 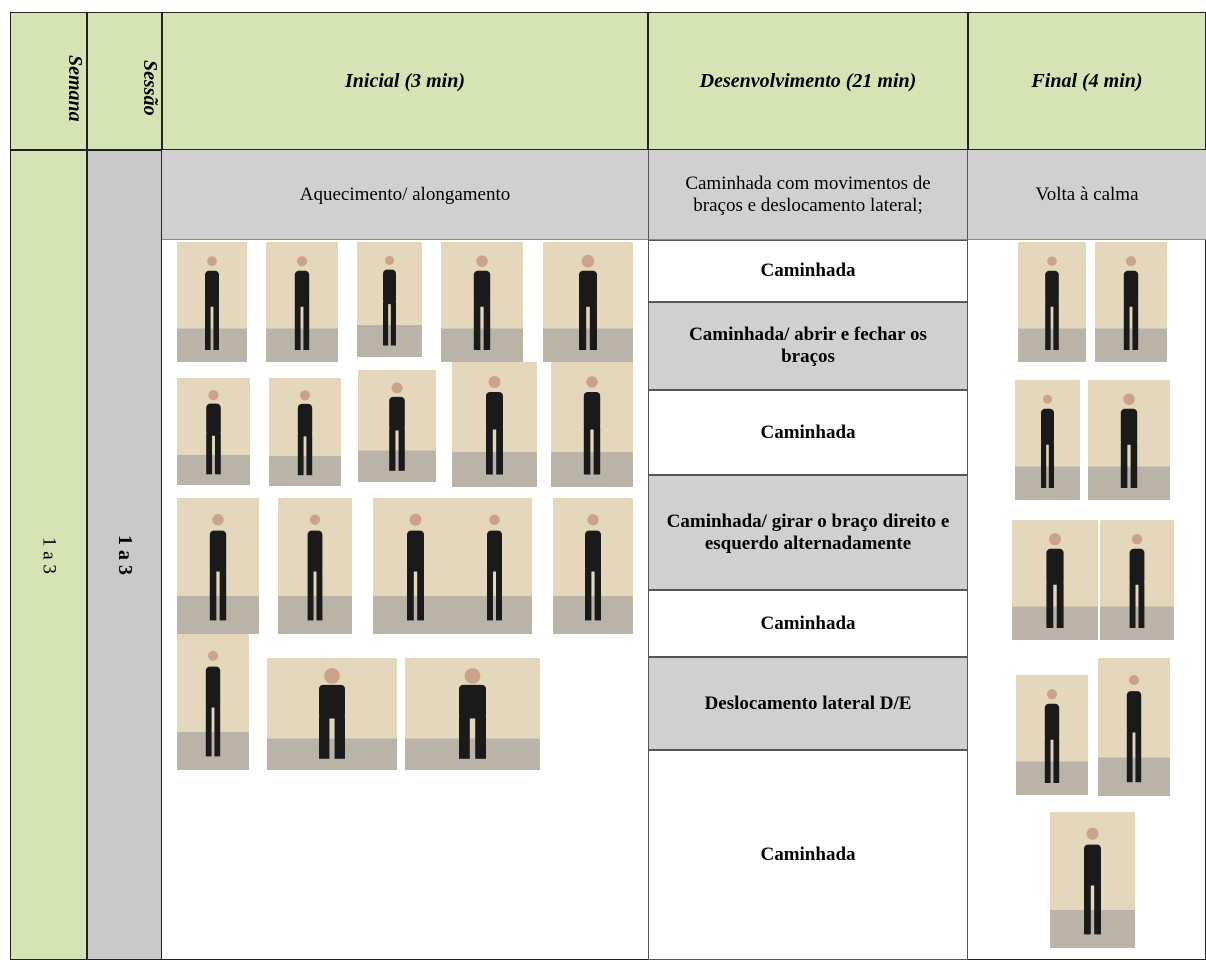 I want to click on header-cell: Semana, so click(x=48, y=81).